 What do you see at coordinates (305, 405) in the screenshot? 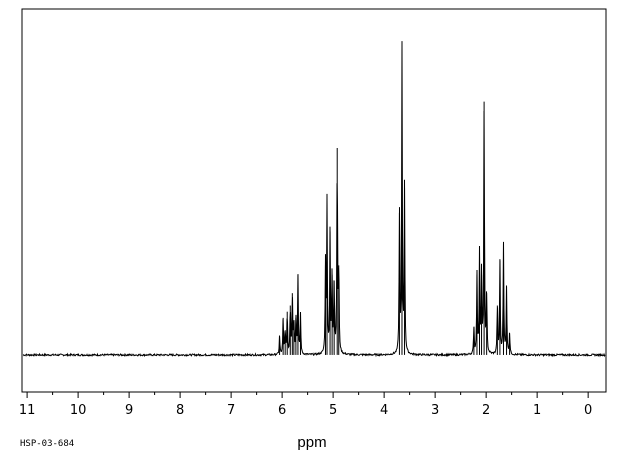
I see `x-axis: 11 10 9 8 7 6 5 4 3 2 1 0` at bounding box center [305, 405].